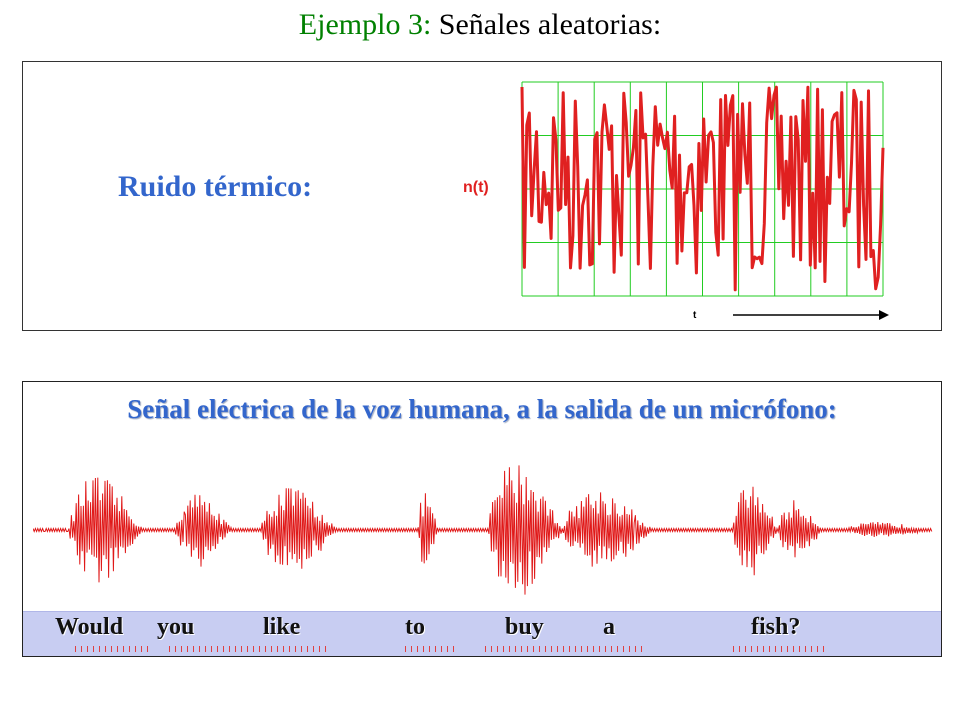 This screenshot has width=960, height=720. What do you see at coordinates (215, 186) in the screenshot?
I see `thermal-noise-label: Ruido térmico:` at bounding box center [215, 186].